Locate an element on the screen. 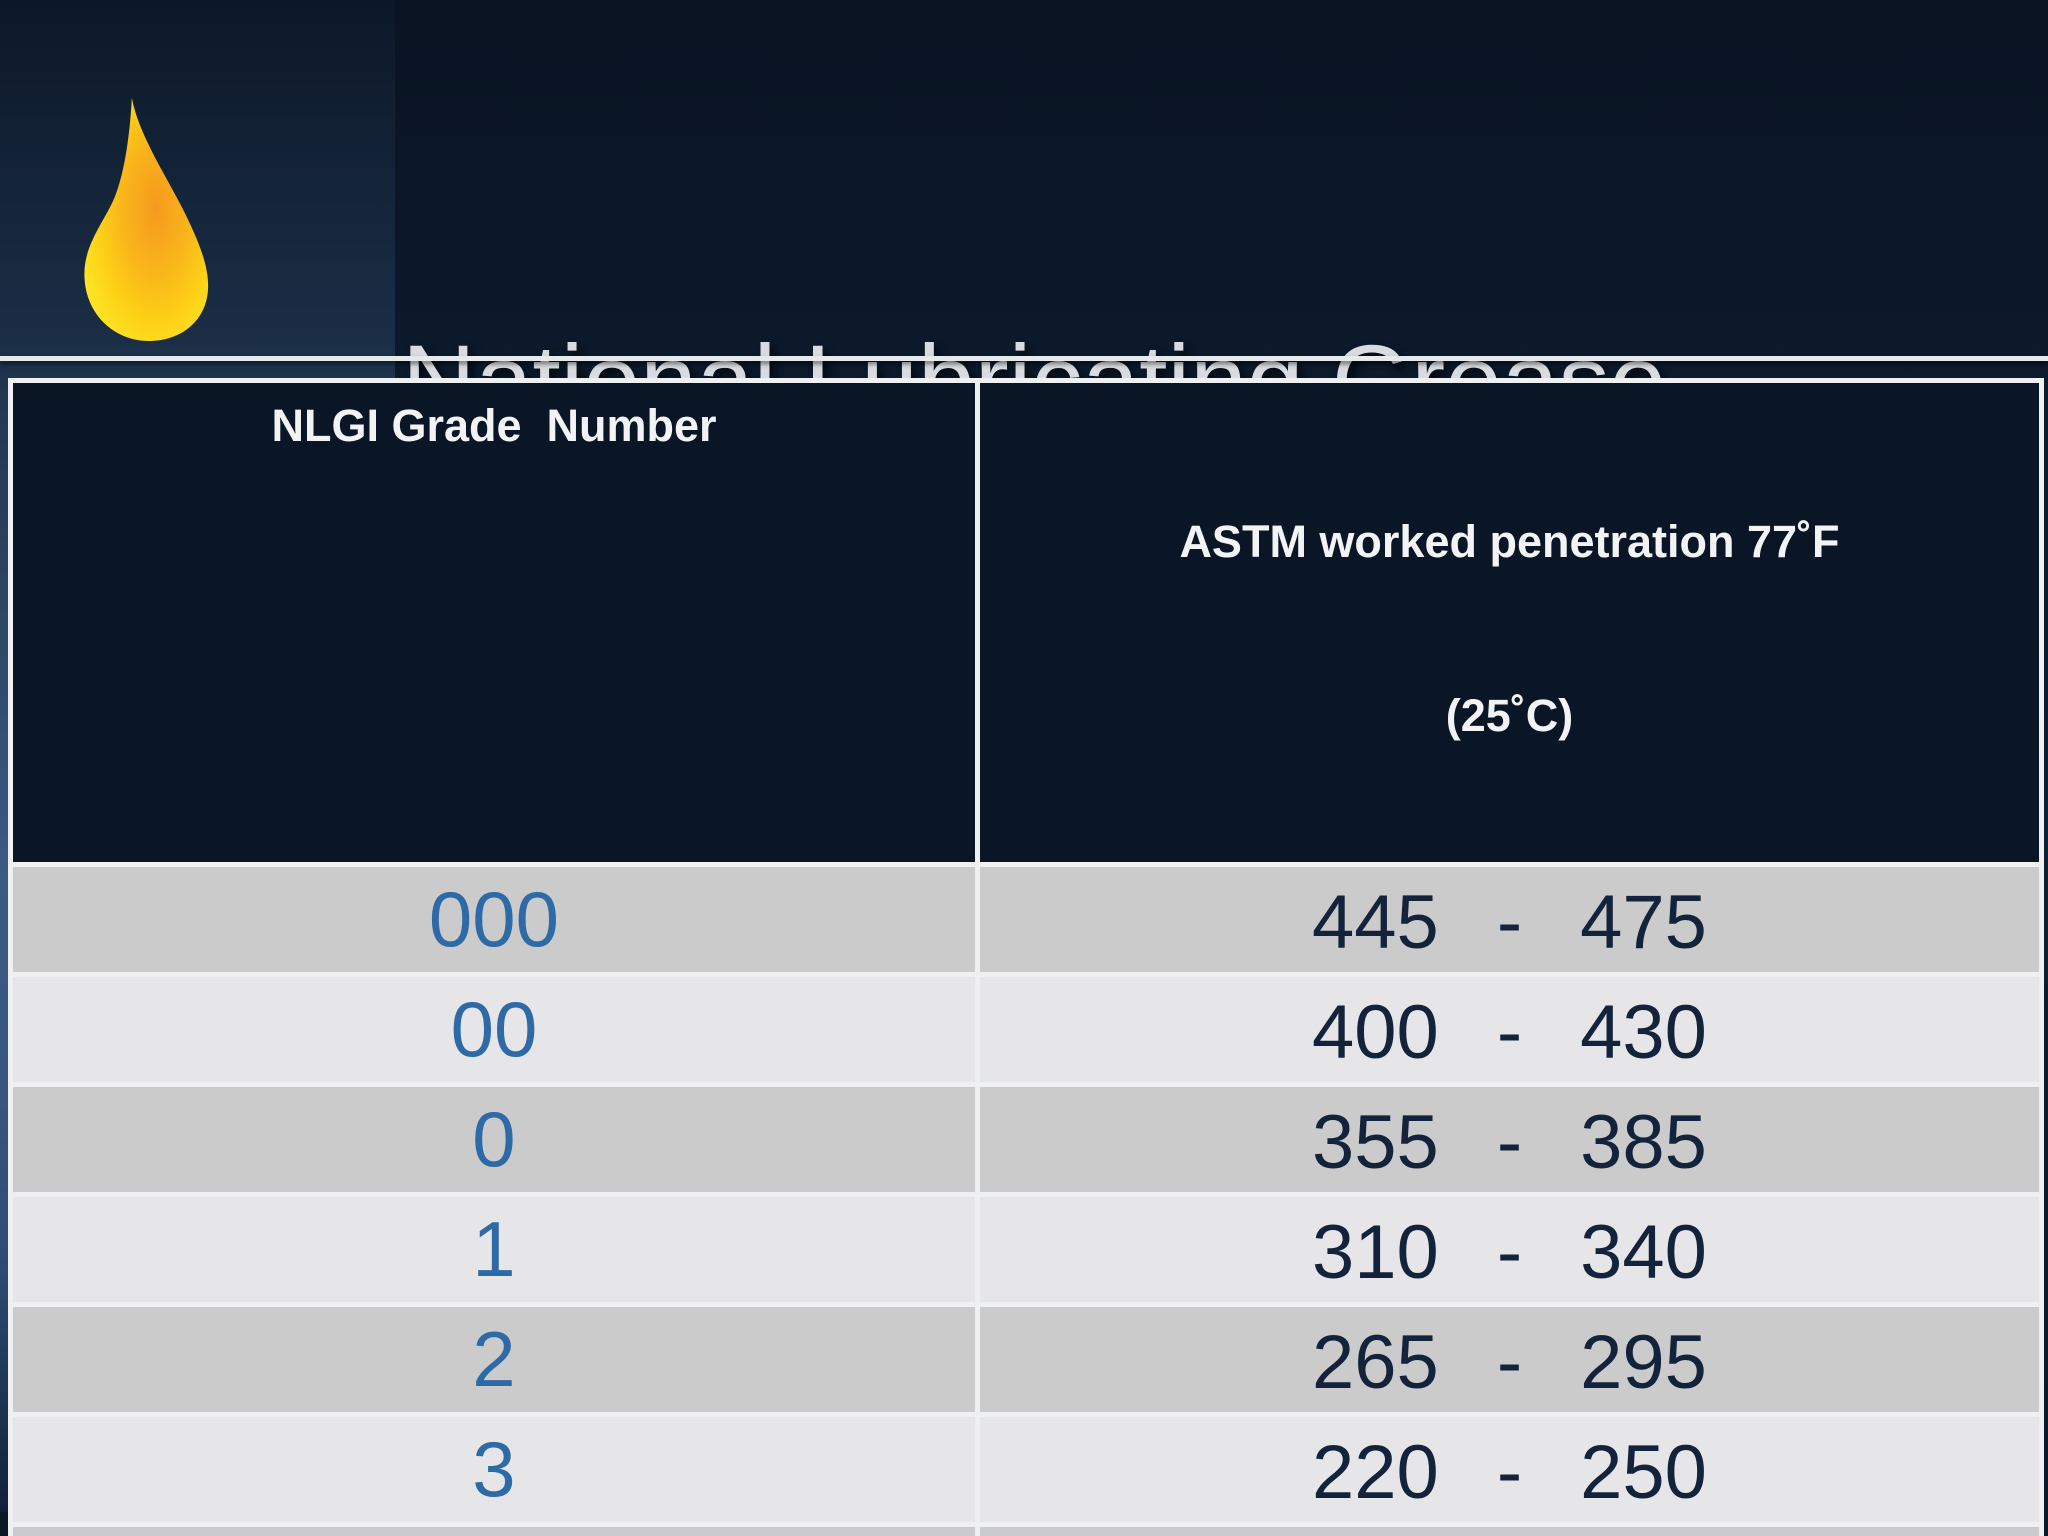 The width and height of the screenshot is (2048, 1536). range-min: 400 is located at coordinates (1375, 1032).